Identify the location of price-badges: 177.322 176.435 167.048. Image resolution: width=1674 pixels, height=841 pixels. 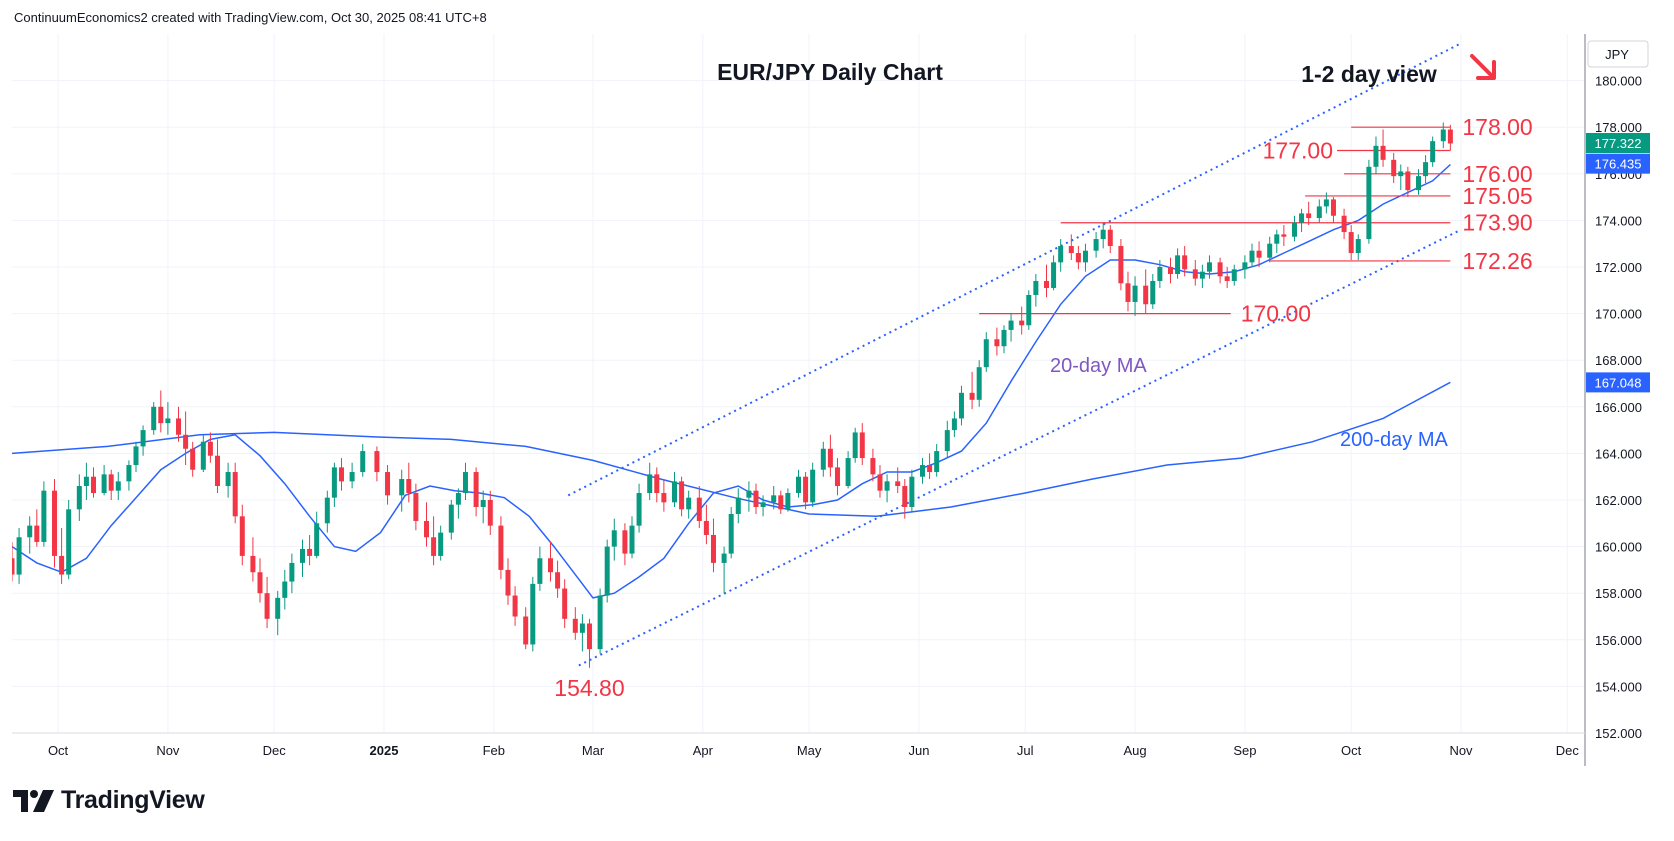
(1618, 262).